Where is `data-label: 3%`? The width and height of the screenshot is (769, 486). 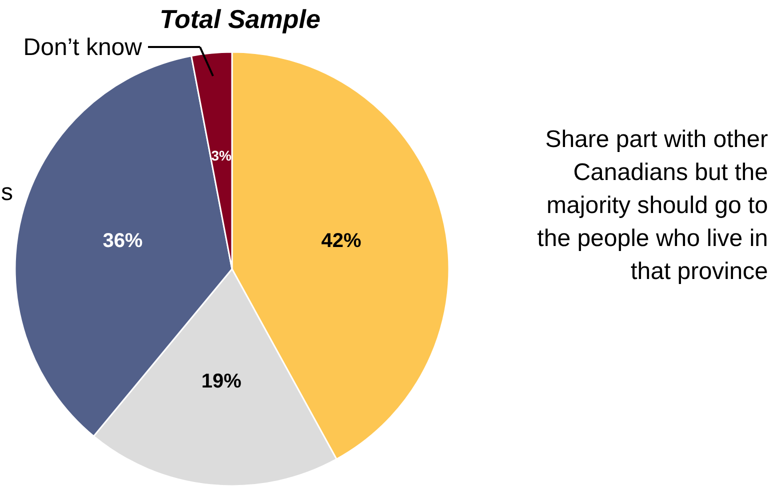
data-label: 3% is located at coordinates (221, 156).